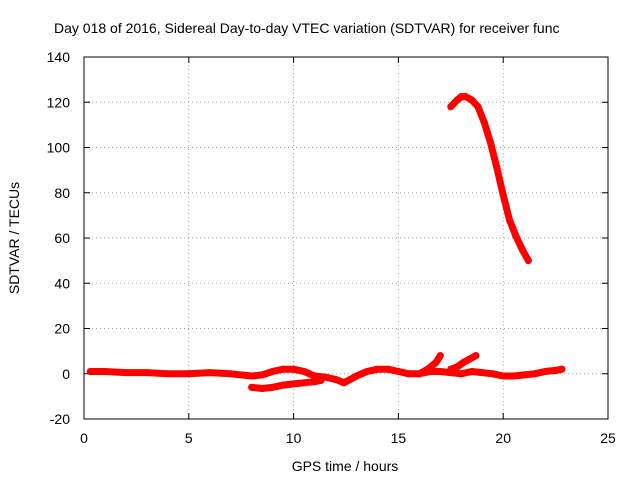 This screenshot has height=480, width=640. Describe the element at coordinates (399, 438) in the screenshot. I see `x-tick-label: 15` at that location.